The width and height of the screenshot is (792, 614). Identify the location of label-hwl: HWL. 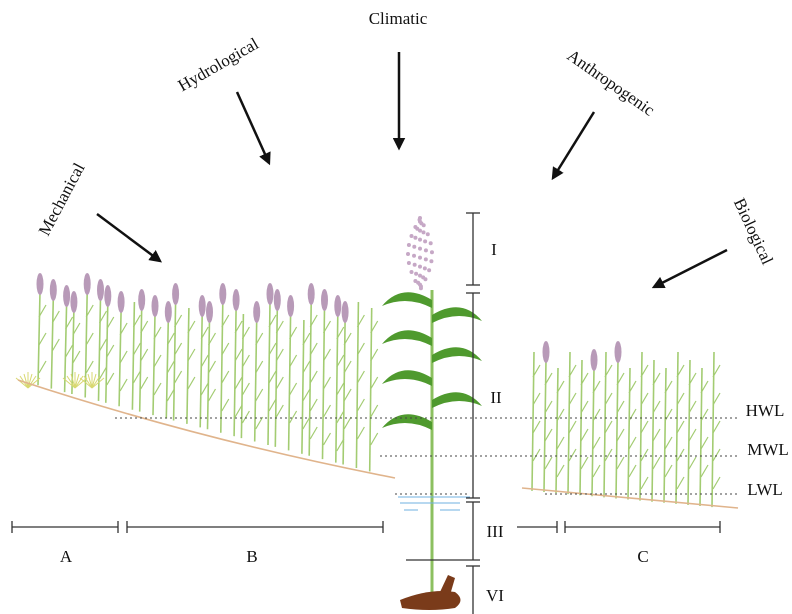
(765, 410).